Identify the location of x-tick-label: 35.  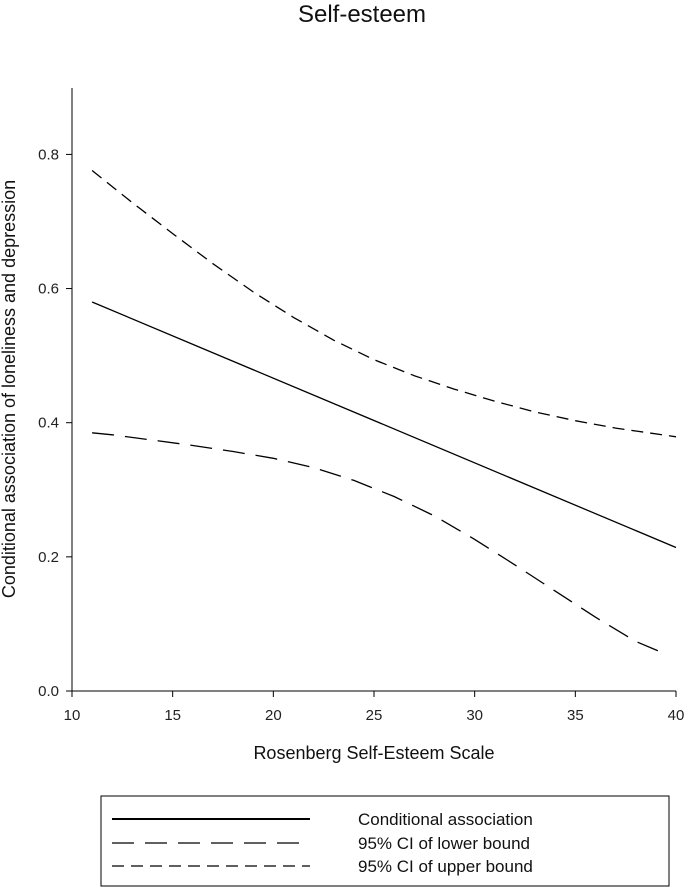
(575, 715).